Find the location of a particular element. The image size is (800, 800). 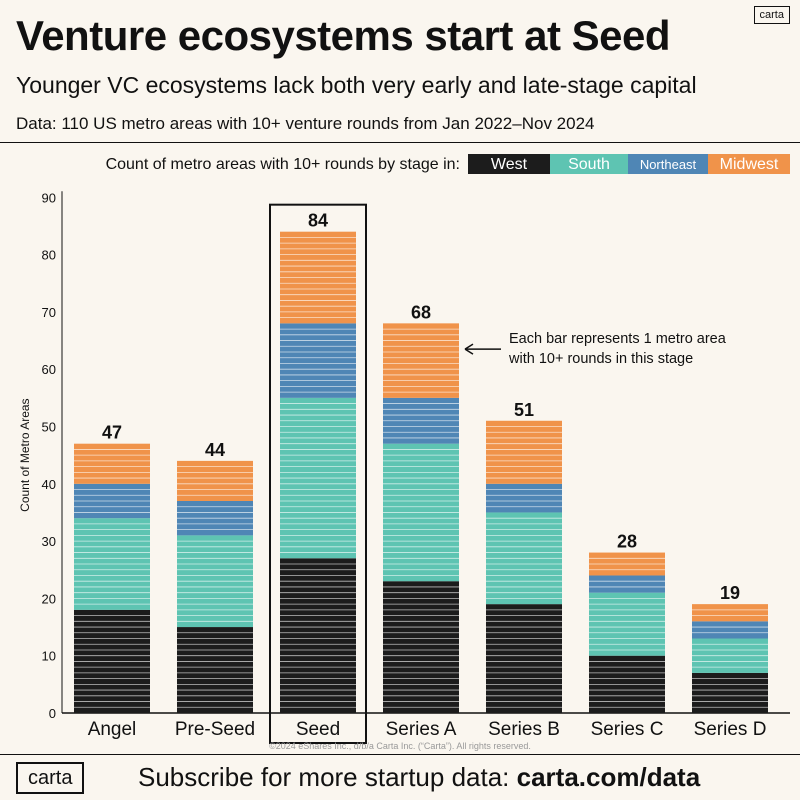

x-tick-label: Pre-Seed is located at coordinates (215, 729).